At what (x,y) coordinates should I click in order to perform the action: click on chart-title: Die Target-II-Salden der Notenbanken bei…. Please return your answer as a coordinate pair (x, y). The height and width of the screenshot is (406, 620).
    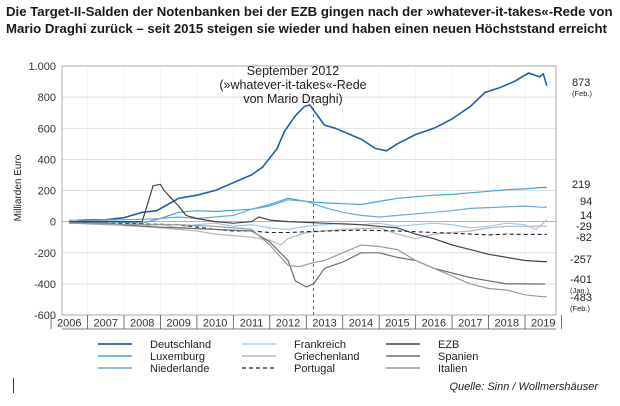
    Looking at the image, I should click on (309, 20).